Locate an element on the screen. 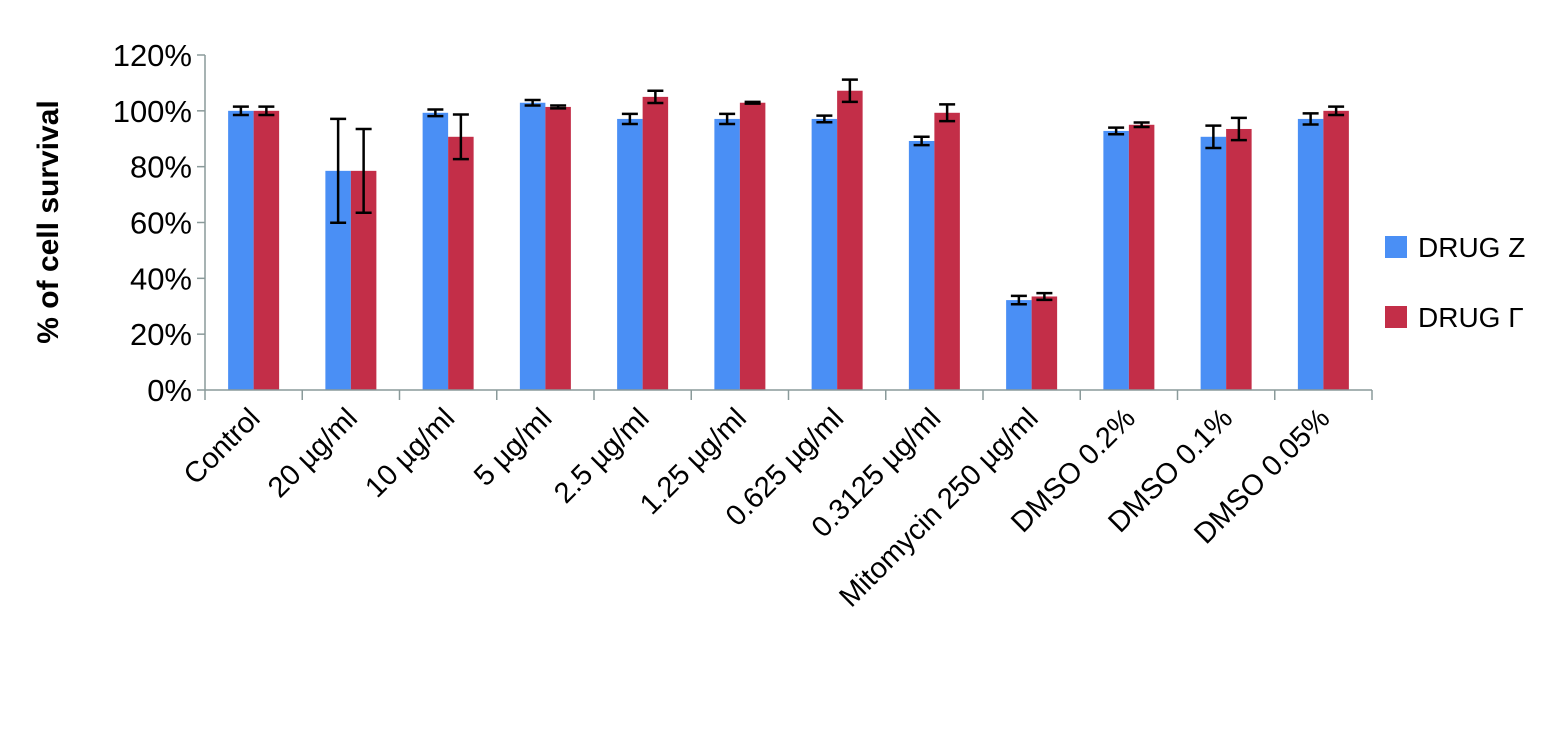  y-tick-label: 100% is located at coordinates (152, 111).